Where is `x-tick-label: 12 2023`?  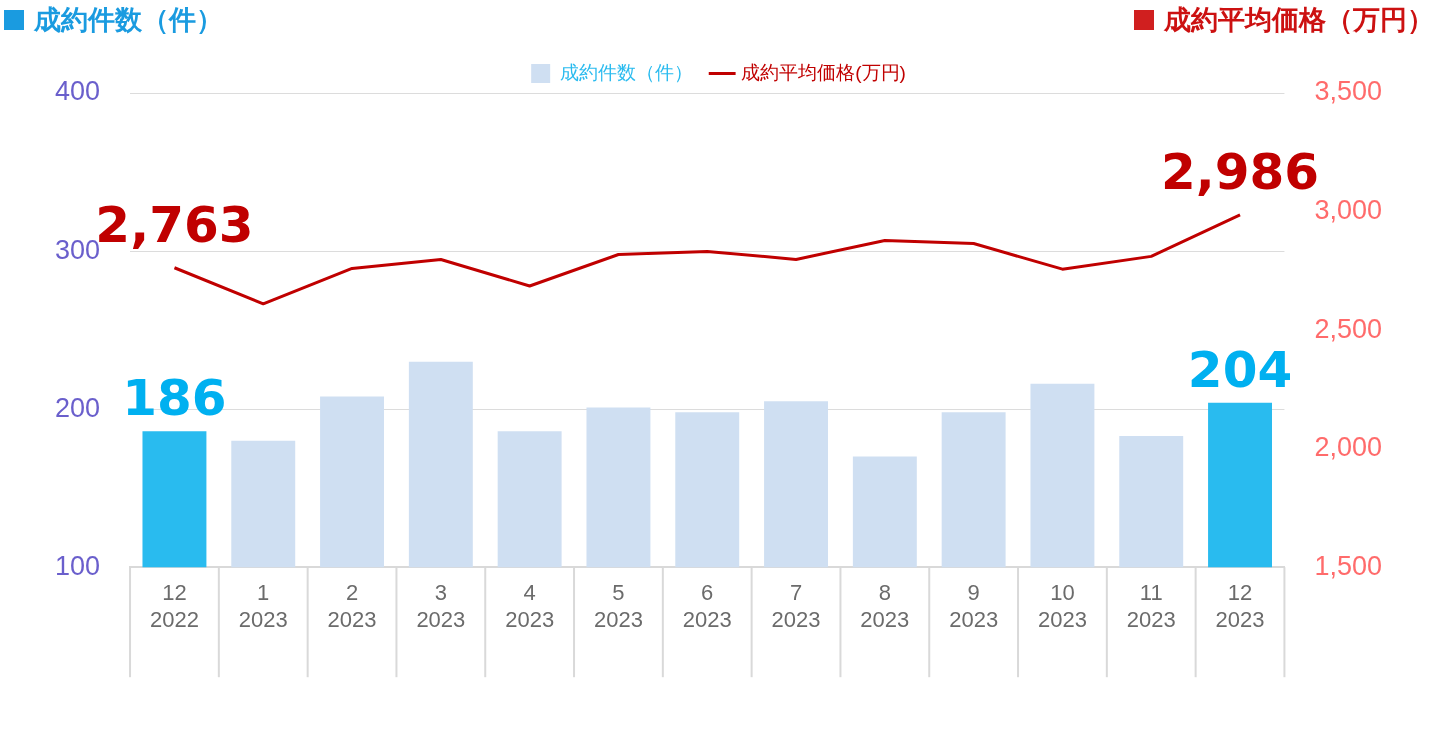 x-tick-label: 12 2023 is located at coordinates (1240, 606).